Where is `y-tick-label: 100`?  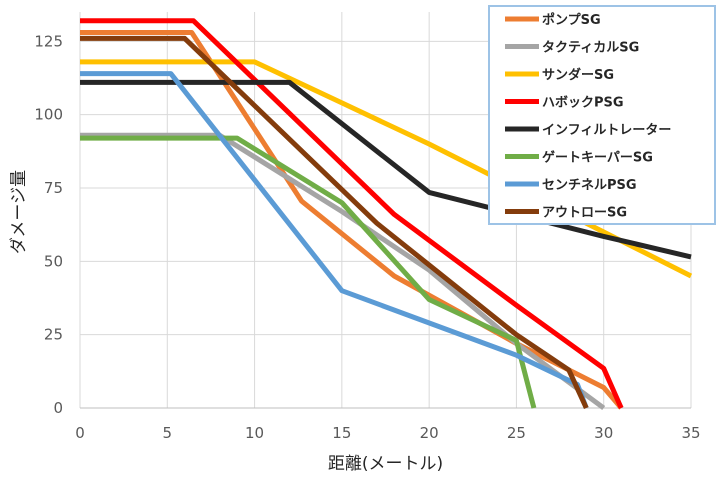 y-tick-label: 100 is located at coordinates (48, 115).